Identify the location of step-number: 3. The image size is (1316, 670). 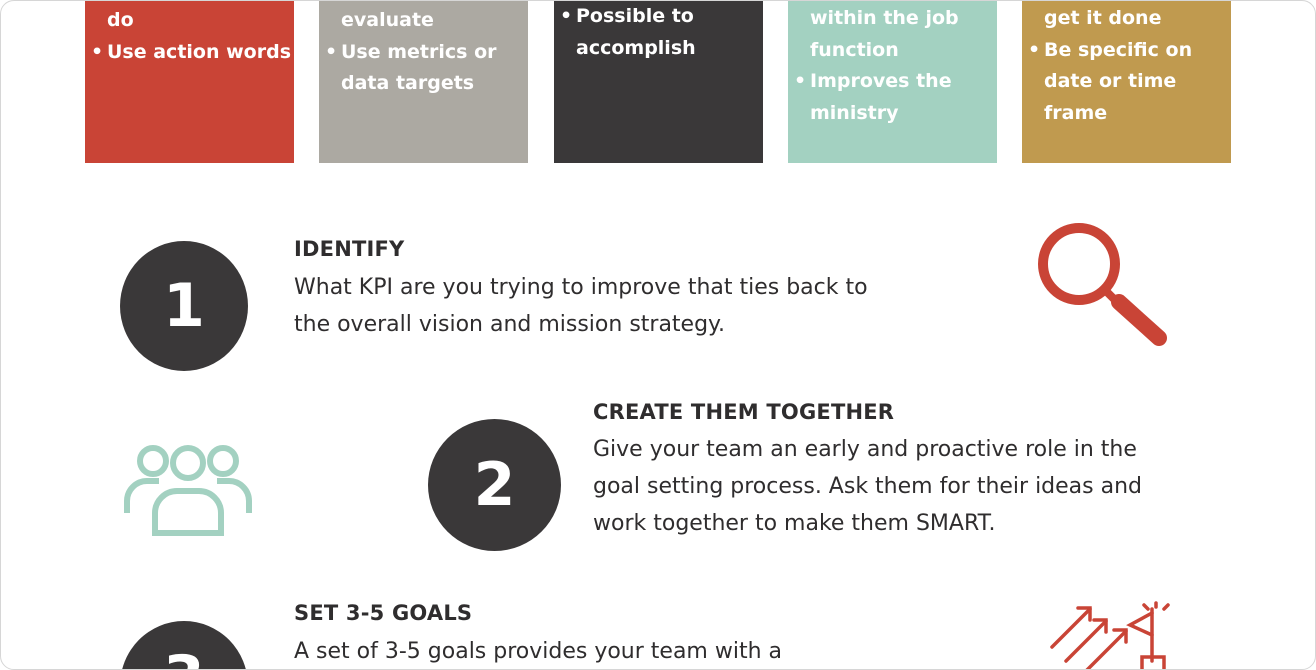
(184, 656).